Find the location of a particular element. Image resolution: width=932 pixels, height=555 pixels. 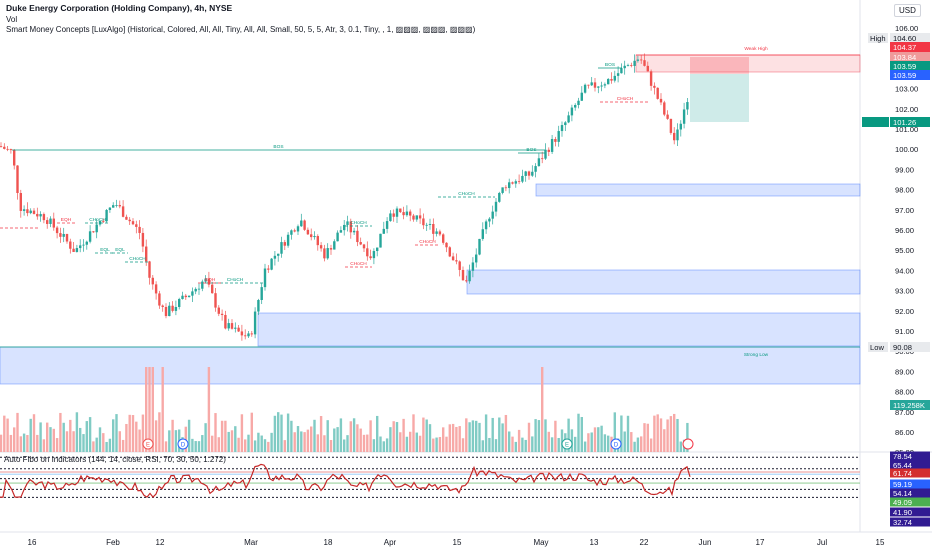

event-marker is located at coordinates (616, 444).